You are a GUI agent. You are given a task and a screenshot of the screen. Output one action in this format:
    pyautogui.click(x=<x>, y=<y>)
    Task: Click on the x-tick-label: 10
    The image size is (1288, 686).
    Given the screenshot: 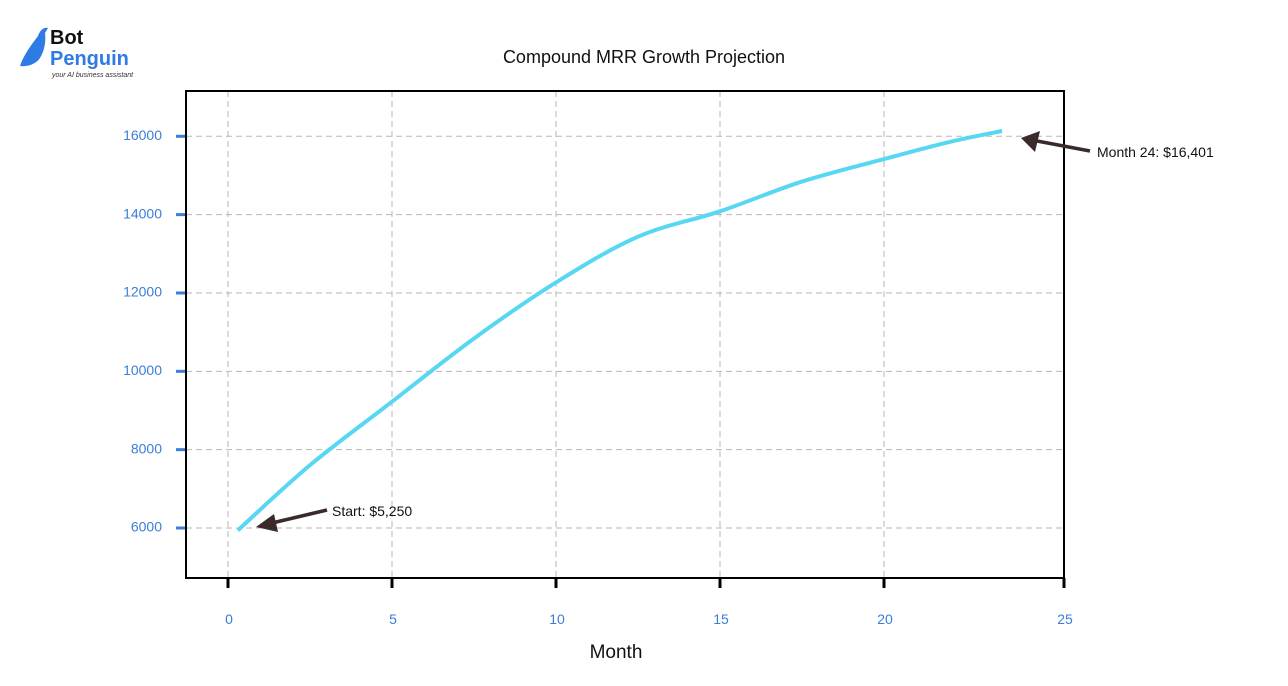 What is the action you would take?
    pyautogui.click(x=557, y=619)
    